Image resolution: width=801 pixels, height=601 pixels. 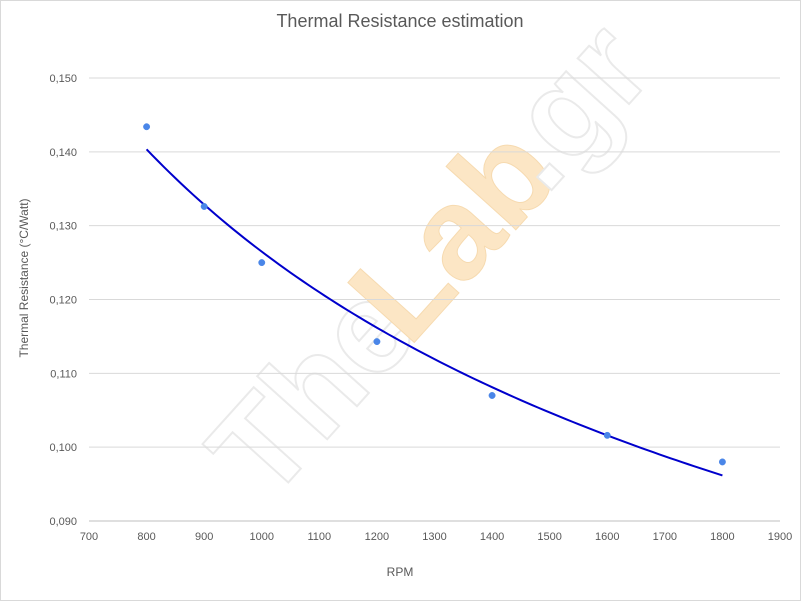 I want to click on x-tick-label: 900, so click(x=204, y=537).